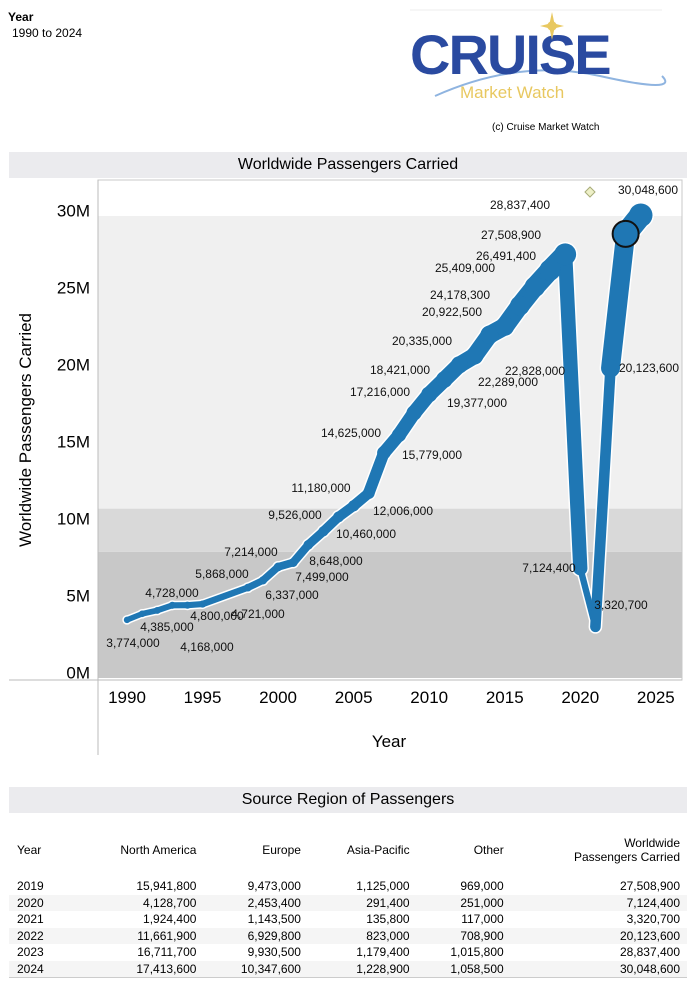  Describe the element at coordinates (278, 697) in the screenshot. I see `x-tick-label: 2000` at that location.